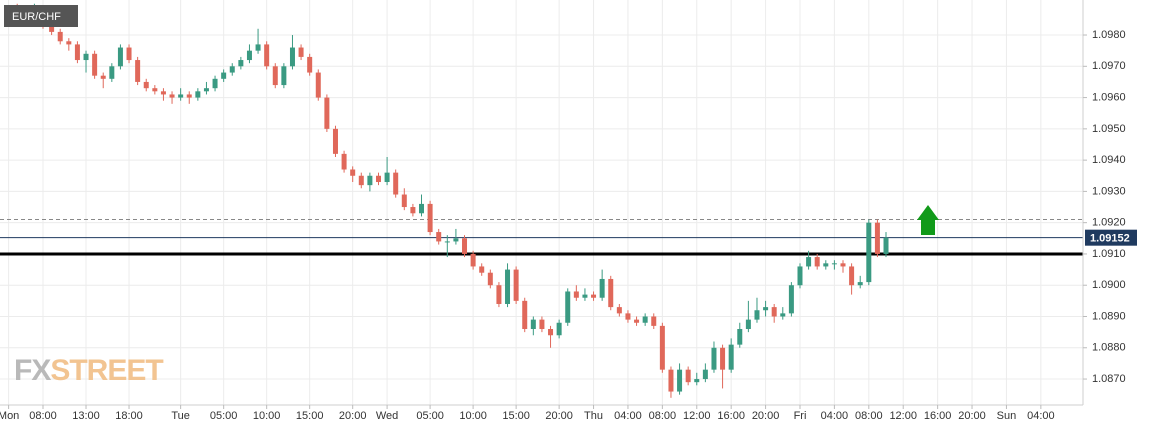 The image size is (1153, 429). What do you see at coordinates (32, 370) in the screenshot?
I see `watermark-fx: FX` at bounding box center [32, 370].